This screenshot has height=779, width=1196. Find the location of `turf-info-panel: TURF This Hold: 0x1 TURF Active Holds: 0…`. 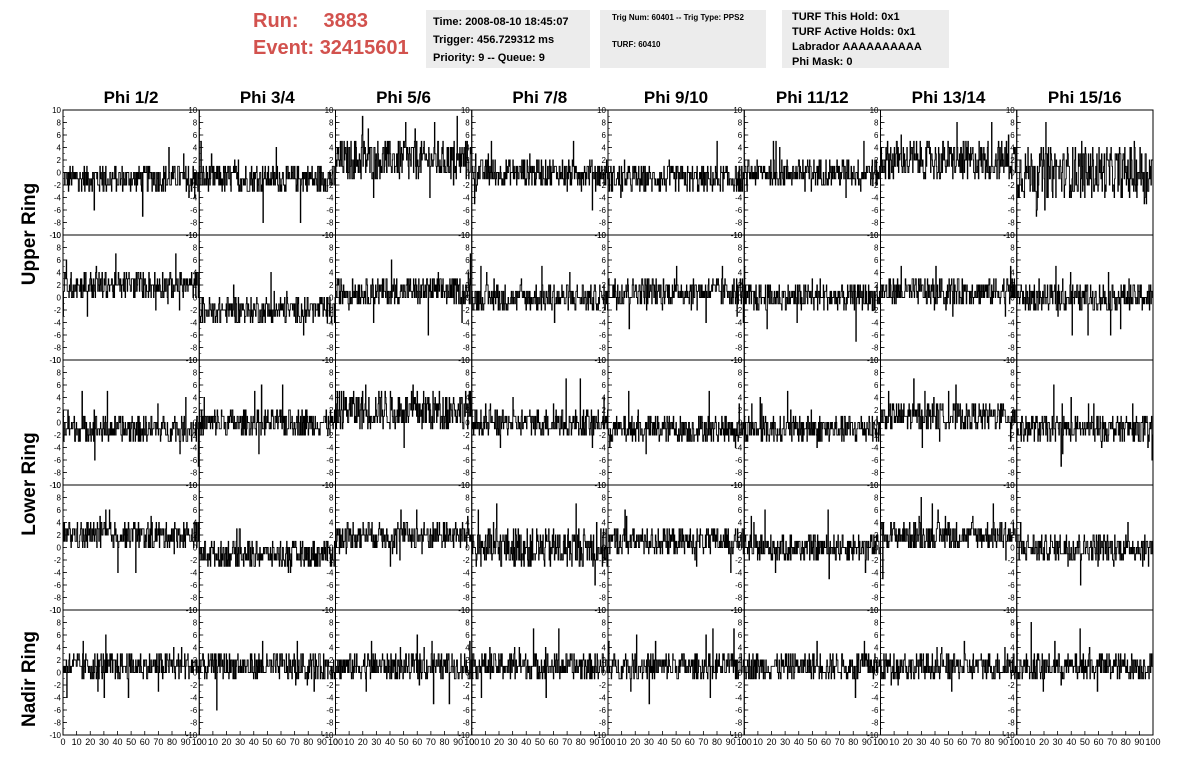

turf-info-panel: TURF This Hold: 0x1 TURF Active Holds: 0… is located at coordinates (865, 39).